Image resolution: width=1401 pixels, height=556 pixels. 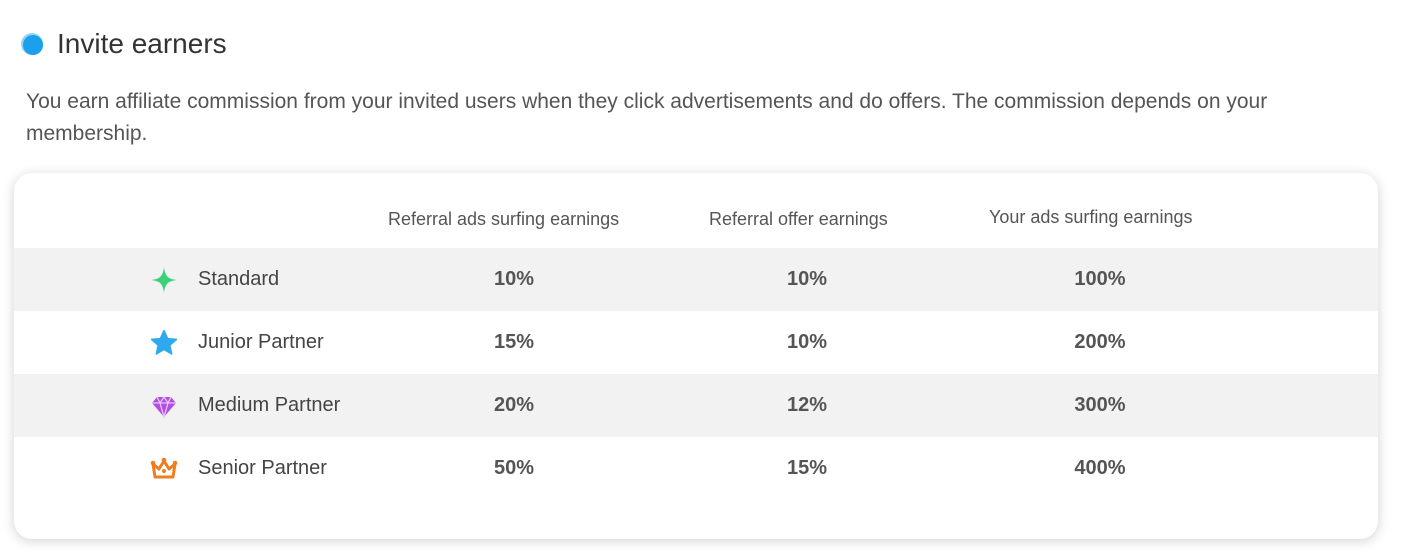 I want to click on referral-ads-value: 50%, so click(x=514, y=468).